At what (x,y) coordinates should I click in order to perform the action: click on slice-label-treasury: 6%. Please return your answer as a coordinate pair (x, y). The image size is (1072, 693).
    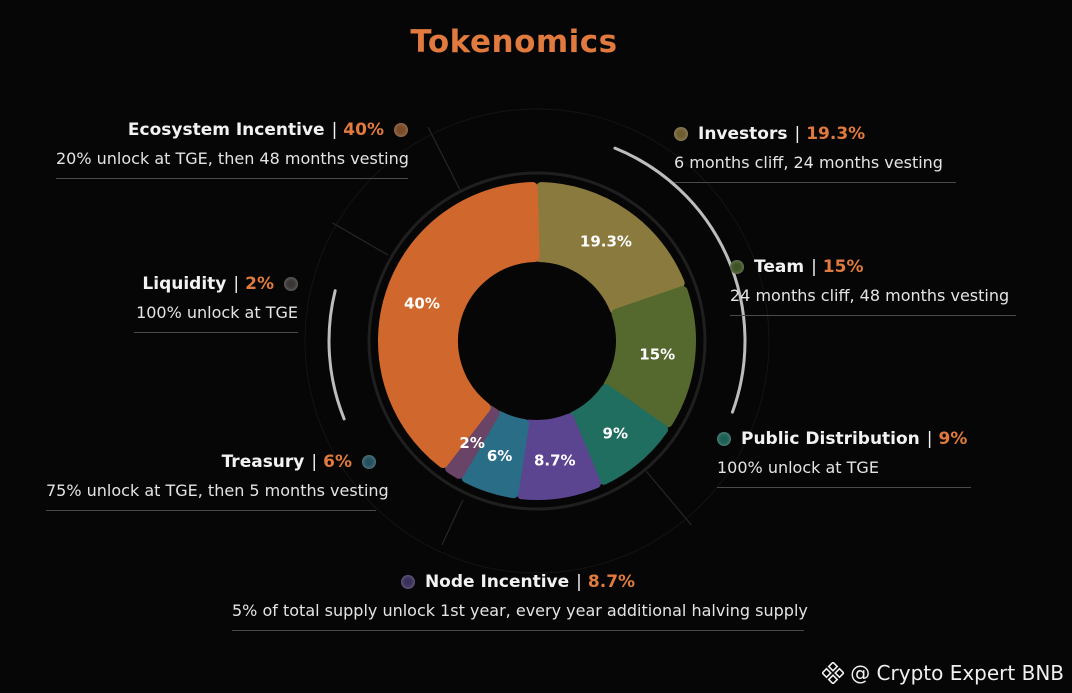
    Looking at the image, I should click on (499, 456).